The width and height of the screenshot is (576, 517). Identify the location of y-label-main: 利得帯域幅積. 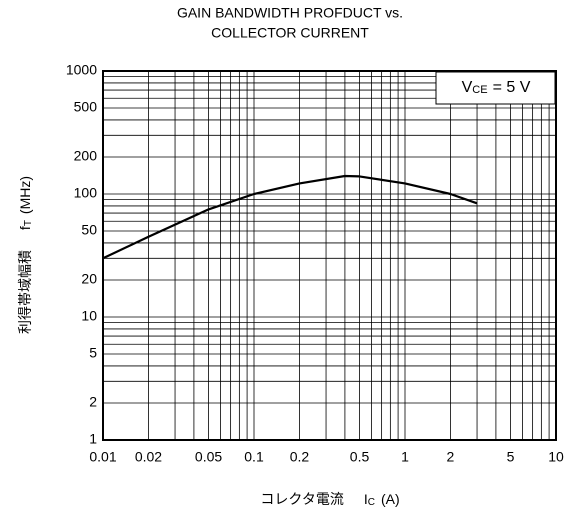
(25, 292).